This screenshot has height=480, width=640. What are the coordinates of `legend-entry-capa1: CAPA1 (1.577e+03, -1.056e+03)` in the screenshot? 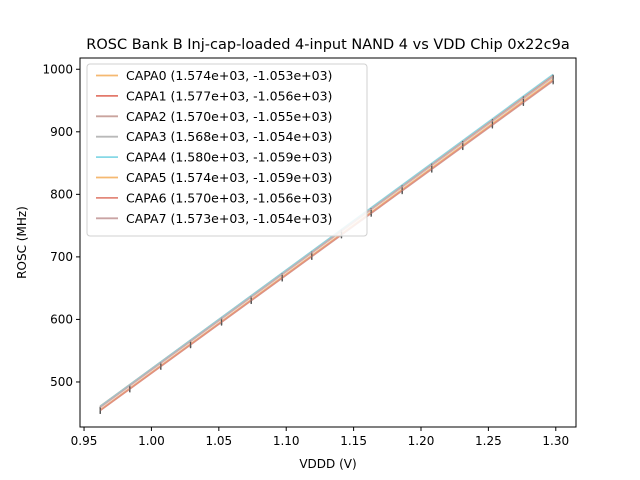 It's located at (214, 95).